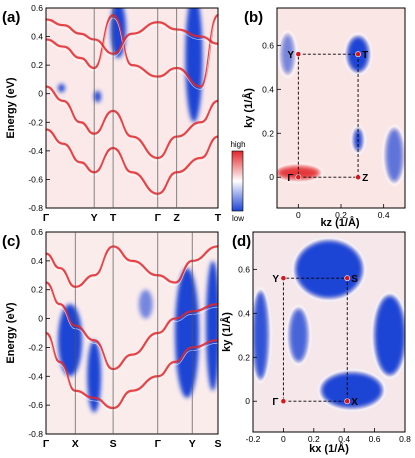 The height and width of the screenshot is (458, 415). What do you see at coordinates (237, 144) in the screenshot?
I see `colorbar-high-label: high` at bounding box center [237, 144].